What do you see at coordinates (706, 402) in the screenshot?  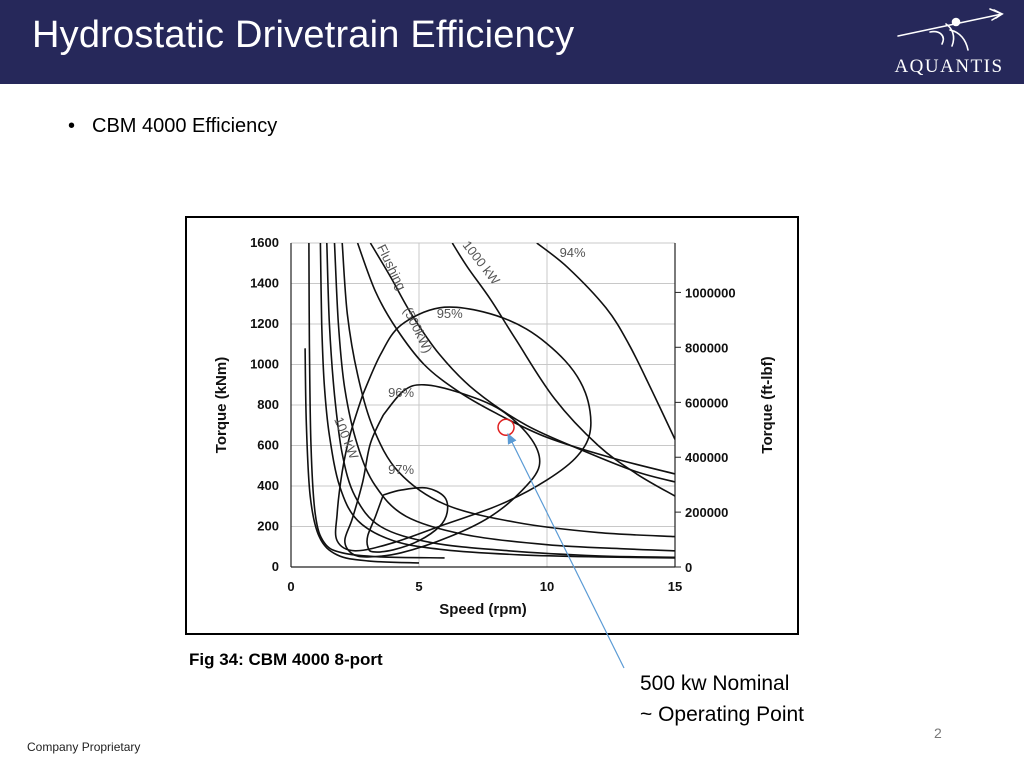 I see `y2-tick-label: 600000` at bounding box center [706, 402].